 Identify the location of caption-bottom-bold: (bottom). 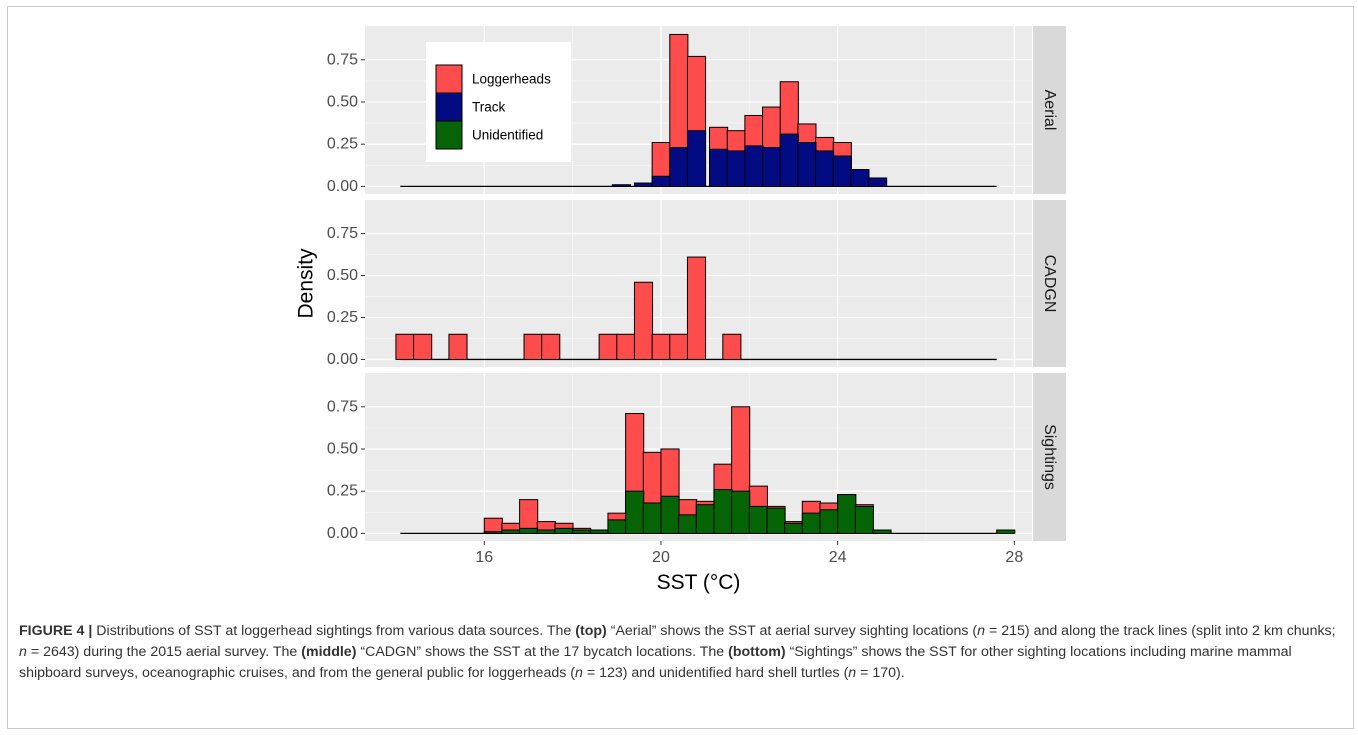
(757, 652).